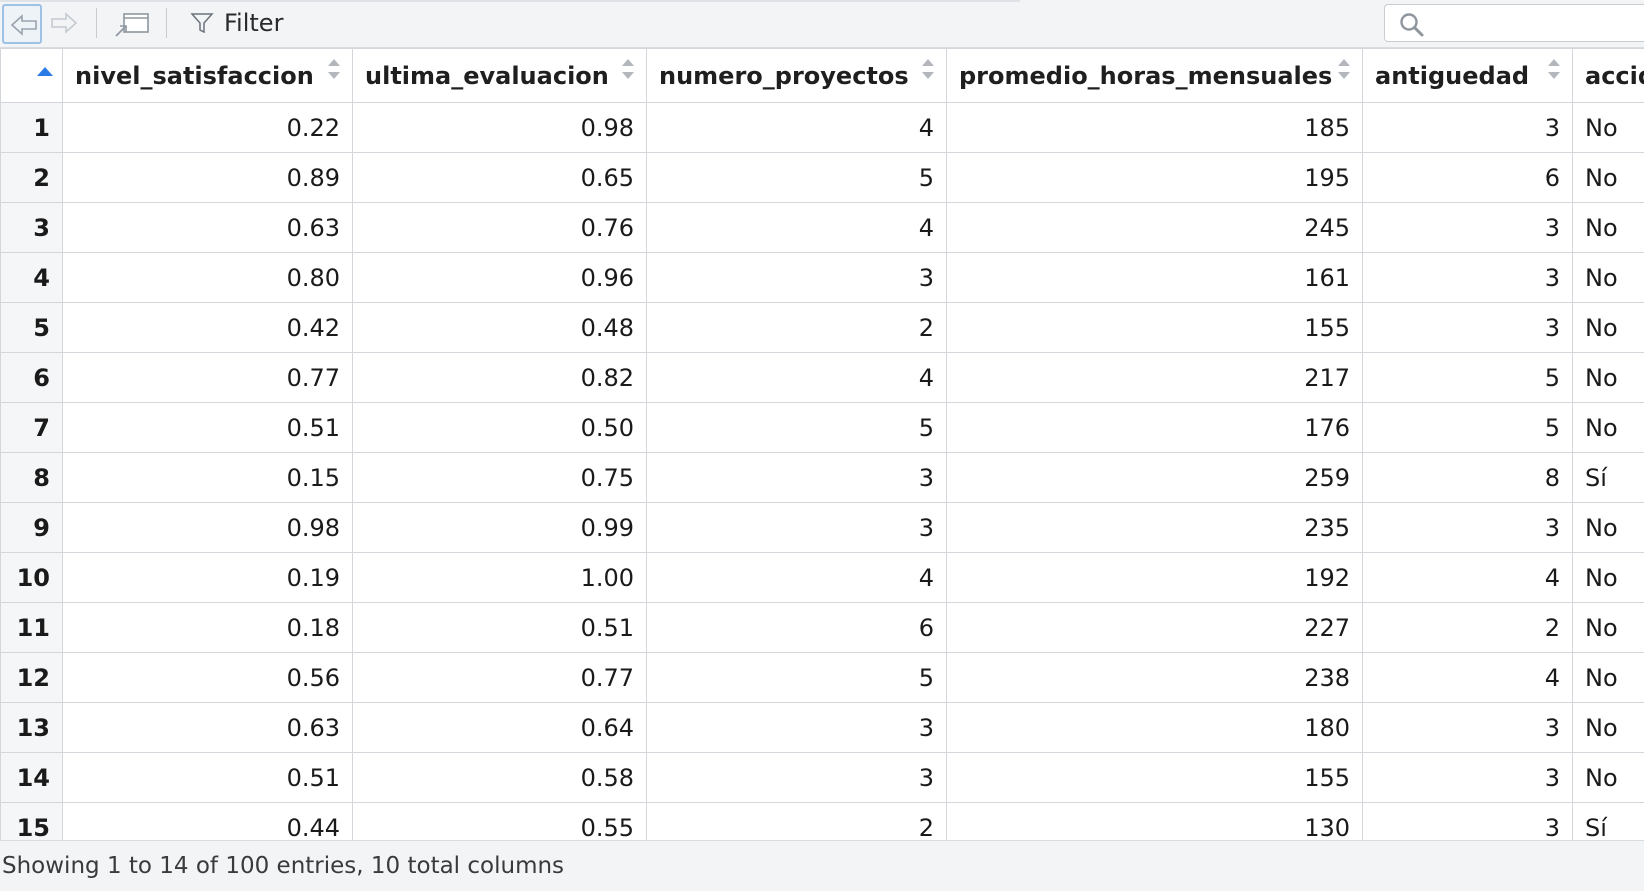 This screenshot has width=1644, height=891. I want to click on sort-ascending-icon, so click(45, 71).